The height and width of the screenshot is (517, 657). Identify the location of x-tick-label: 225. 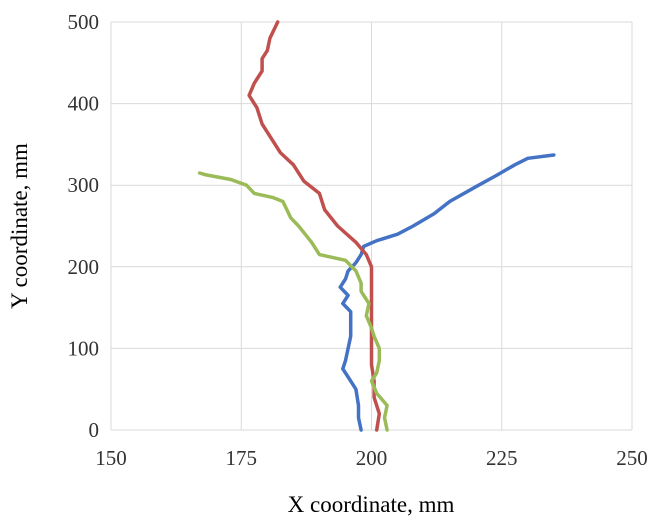
(502, 458).